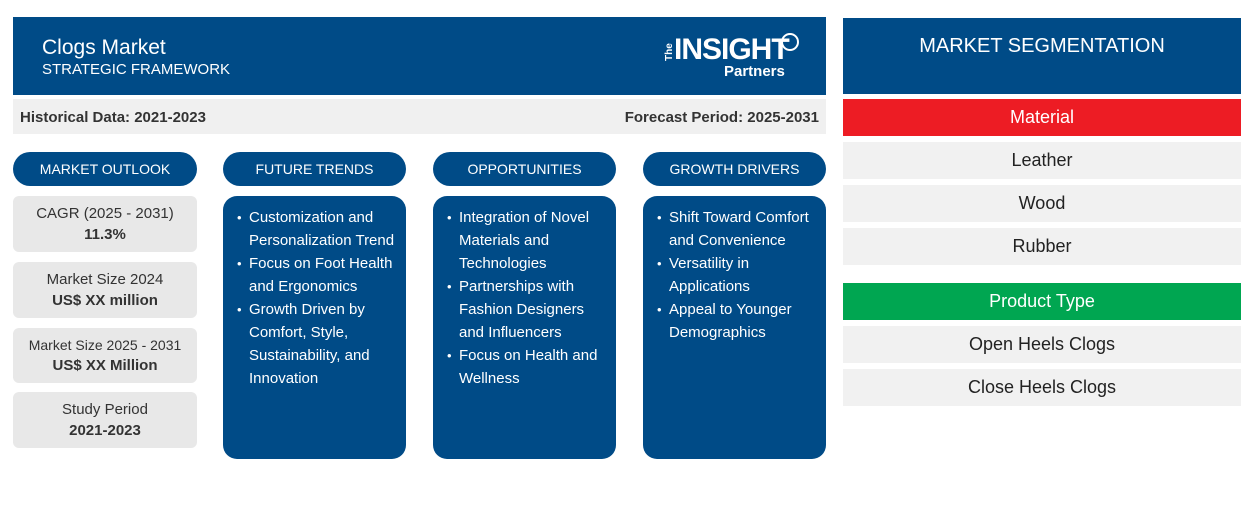 This screenshot has width=1254, height=530. What do you see at coordinates (737, 229) in the screenshot?
I see `list-item: Shift Toward Comfort and Convenience` at bounding box center [737, 229].